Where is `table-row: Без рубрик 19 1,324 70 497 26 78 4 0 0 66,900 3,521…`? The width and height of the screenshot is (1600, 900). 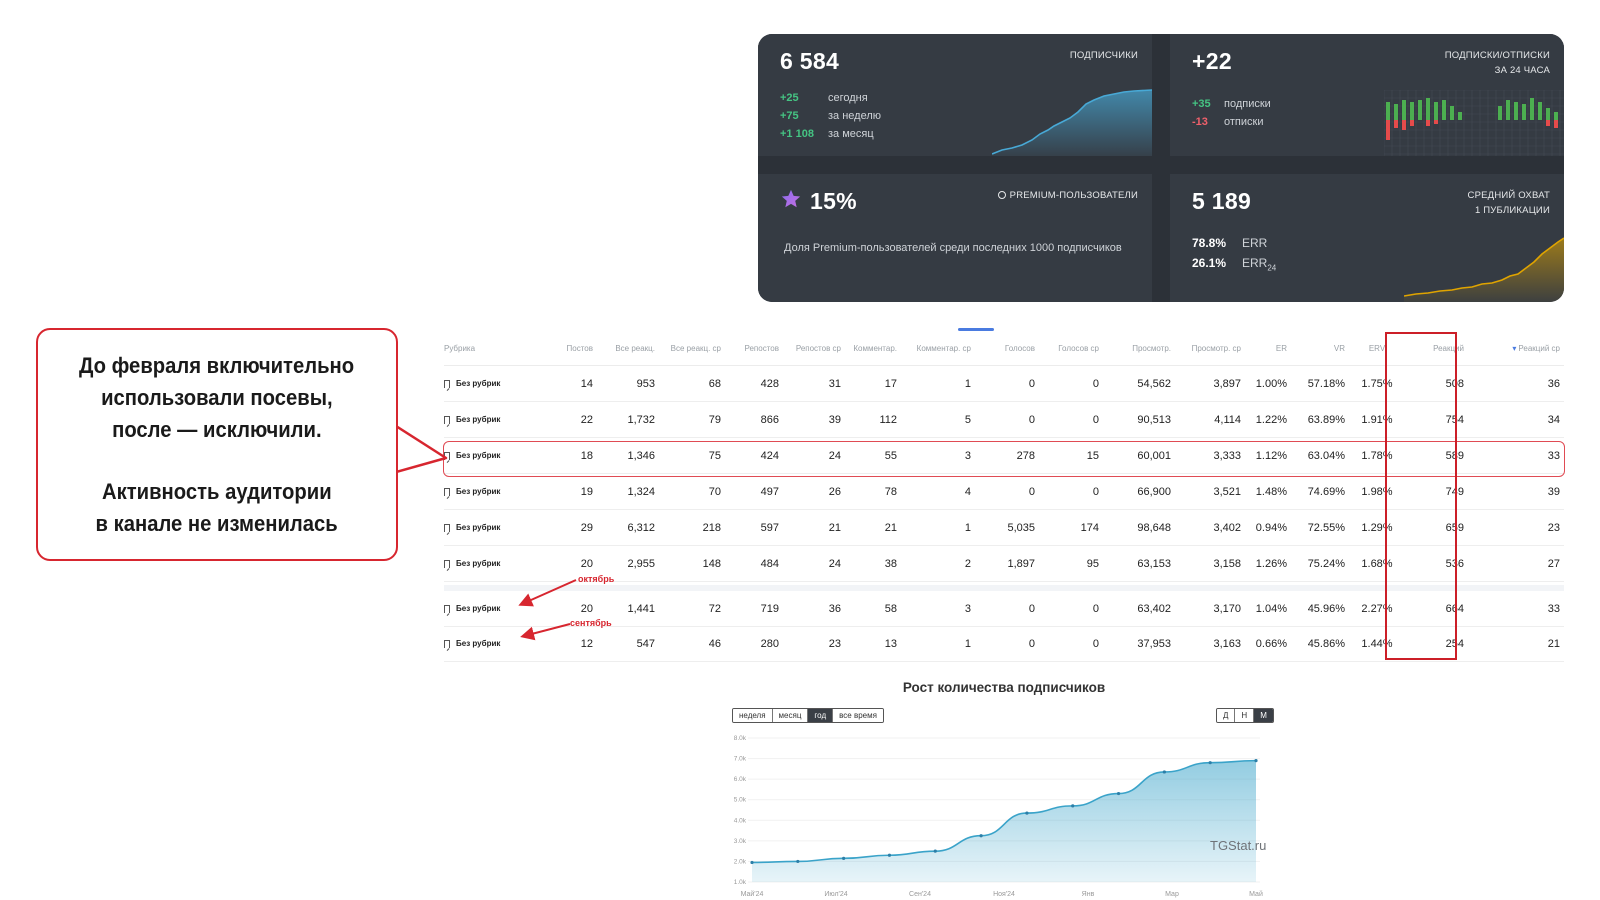 table-row: Без рубрик 19 1,324 70 497 26 78 4 0 0 66,900 3,521… is located at coordinates (1004, 492).